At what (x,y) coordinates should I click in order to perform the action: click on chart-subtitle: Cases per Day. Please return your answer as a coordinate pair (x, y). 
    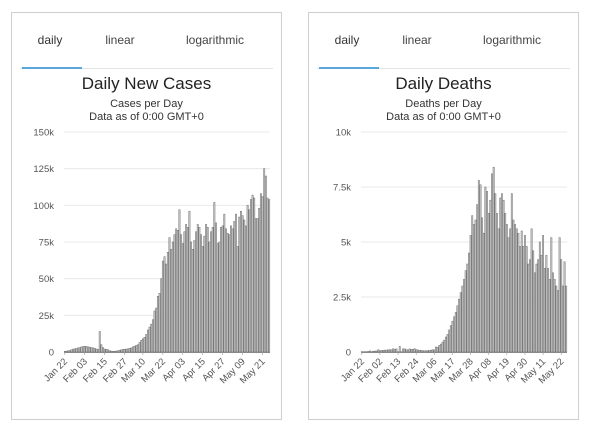
    Looking at the image, I should click on (146, 104).